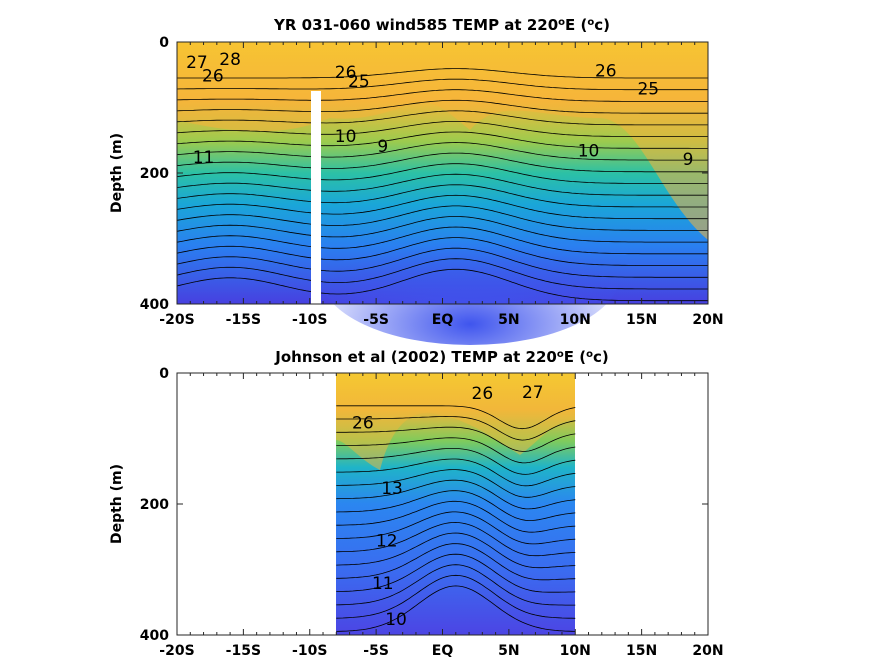 This screenshot has width=884, height=663. What do you see at coordinates (154, 505) in the screenshot?
I see `y-tick-label-bottom: 200` at bounding box center [154, 505].